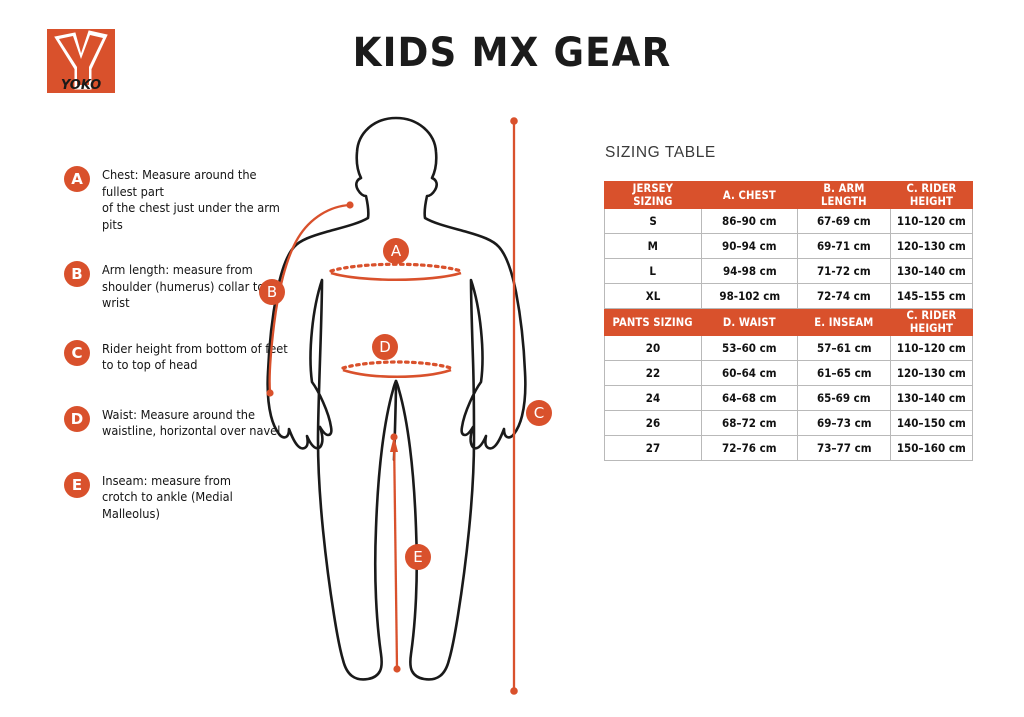  I want to click on jersey-cell-r3-c1: 98-102 cm, so click(749, 296).